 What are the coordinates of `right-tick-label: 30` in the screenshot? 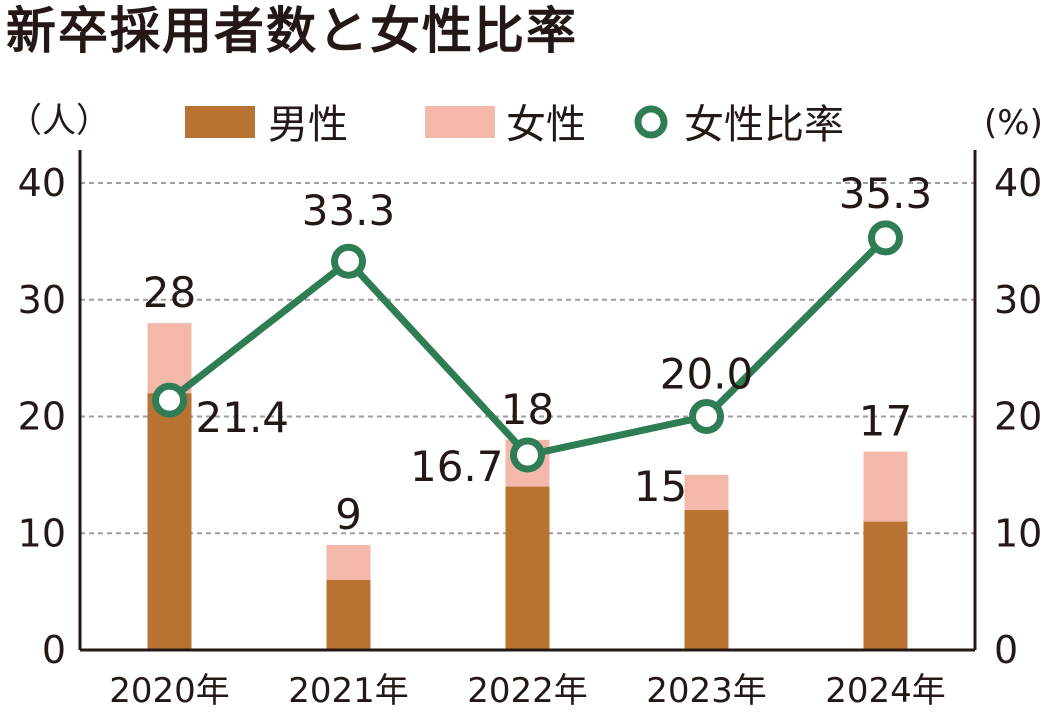 It's located at (1018, 300).